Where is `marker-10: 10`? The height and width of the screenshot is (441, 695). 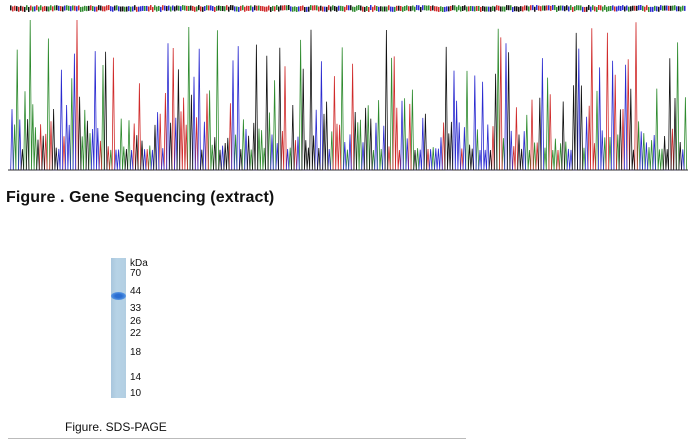
marker-10: 10 is located at coordinates (136, 393).